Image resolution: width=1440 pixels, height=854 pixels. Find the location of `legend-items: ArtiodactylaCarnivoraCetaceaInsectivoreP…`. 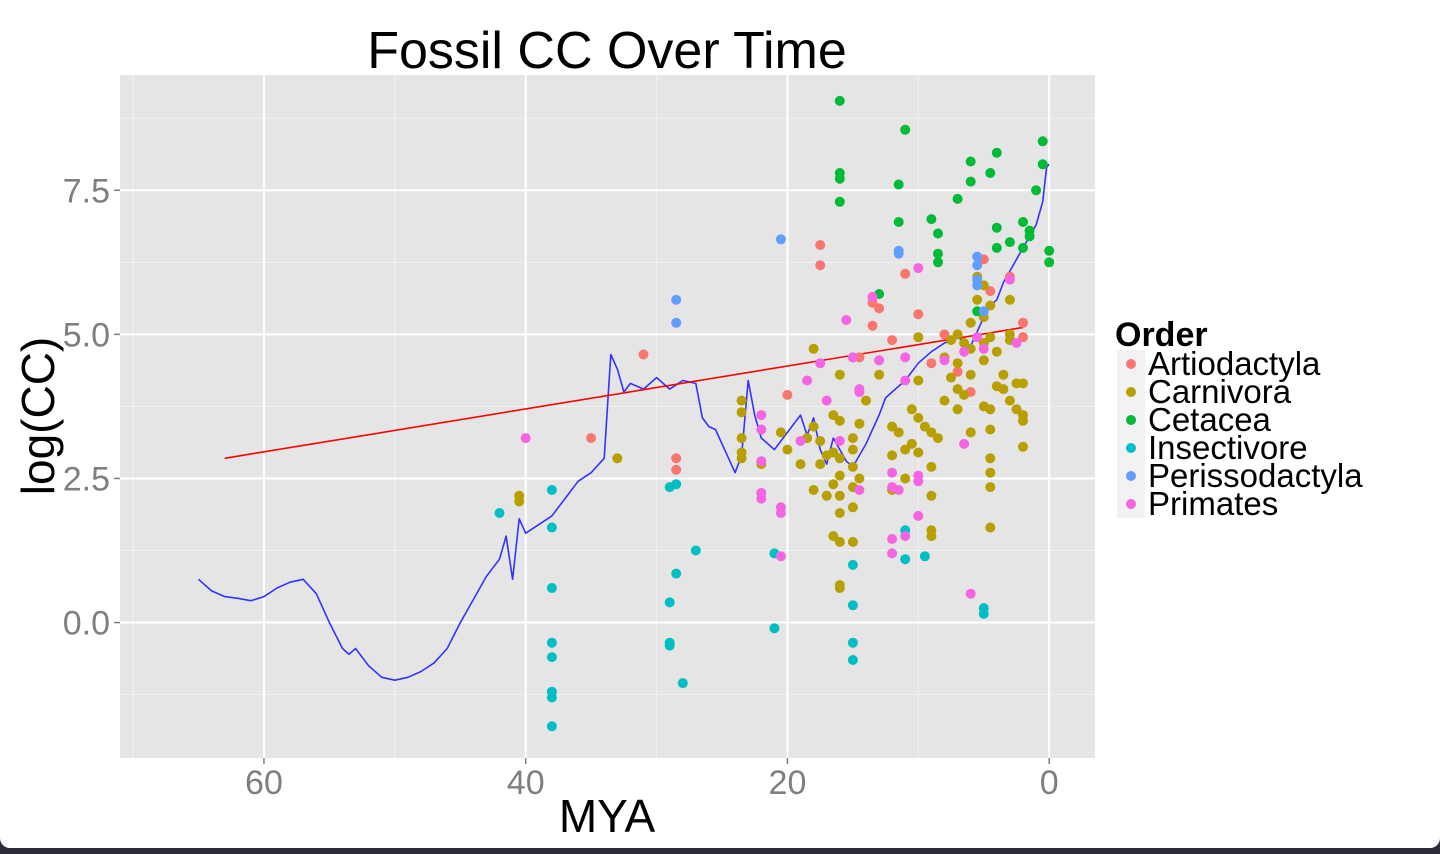

legend-items: ArtiodactylaCarnivoraCetaceaInsectivoreP… is located at coordinates (1240, 433).